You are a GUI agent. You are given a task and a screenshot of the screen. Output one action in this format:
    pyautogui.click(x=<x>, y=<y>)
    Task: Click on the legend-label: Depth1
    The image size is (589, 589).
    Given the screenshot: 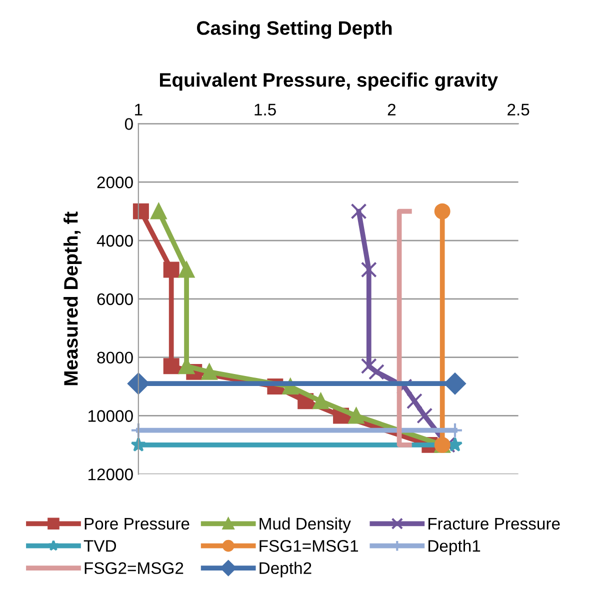 What is the action you would take?
    pyautogui.click(x=454, y=548)
    